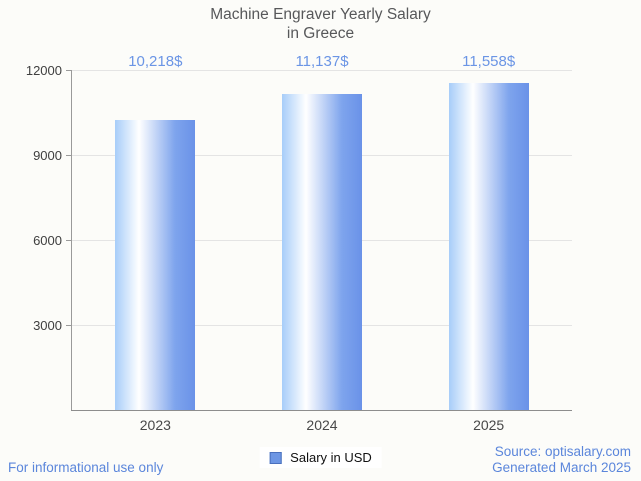 The height and width of the screenshot is (481, 641). Describe the element at coordinates (321, 410) in the screenshot. I see `x-axis-line` at that location.